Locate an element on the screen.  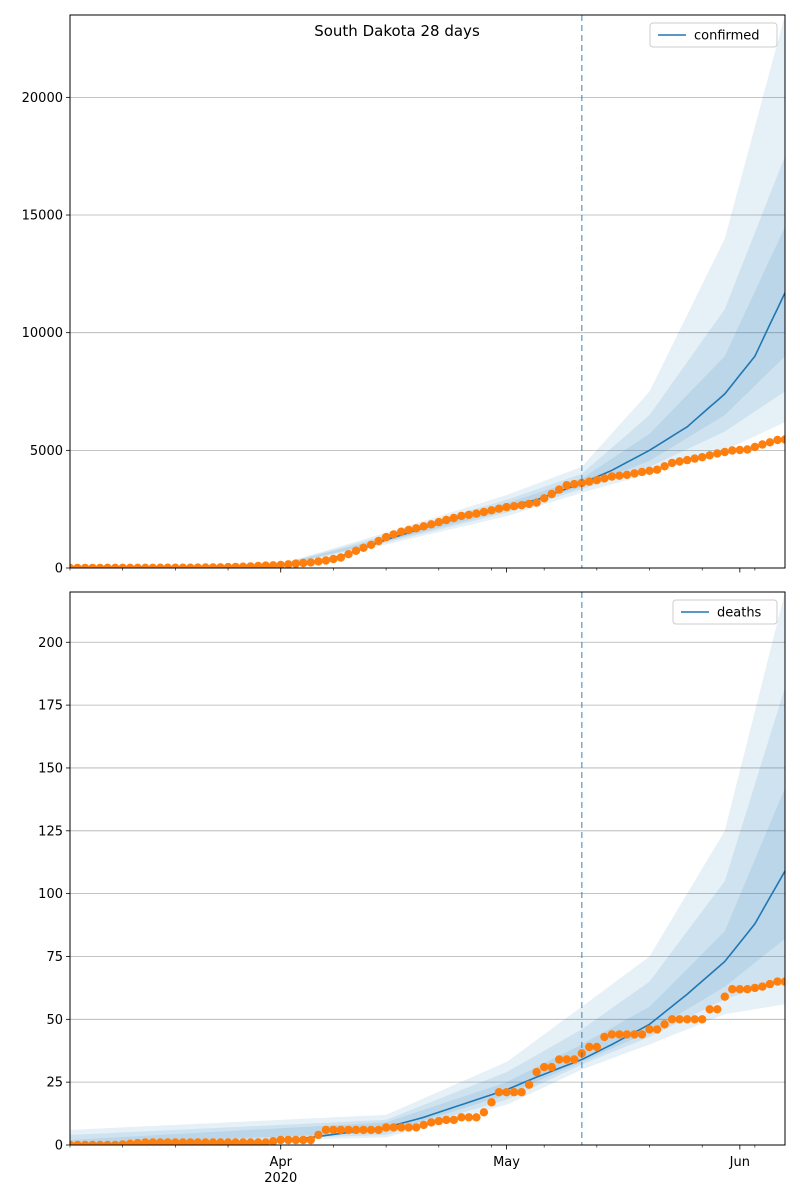
y-tick-label: 150 is located at coordinates (50, 768).